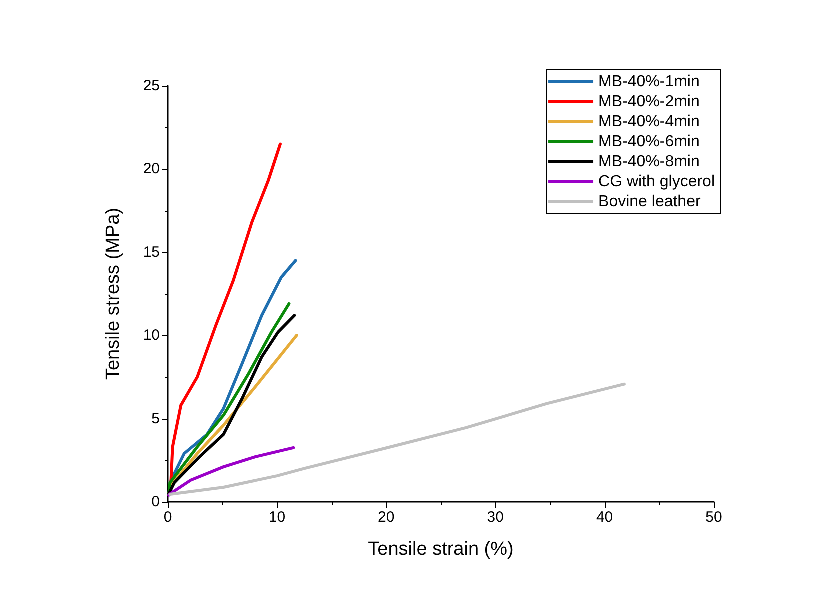  What do you see at coordinates (605, 517) in the screenshot?
I see `x-tick-label: 40` at bounding box center [605, 517].